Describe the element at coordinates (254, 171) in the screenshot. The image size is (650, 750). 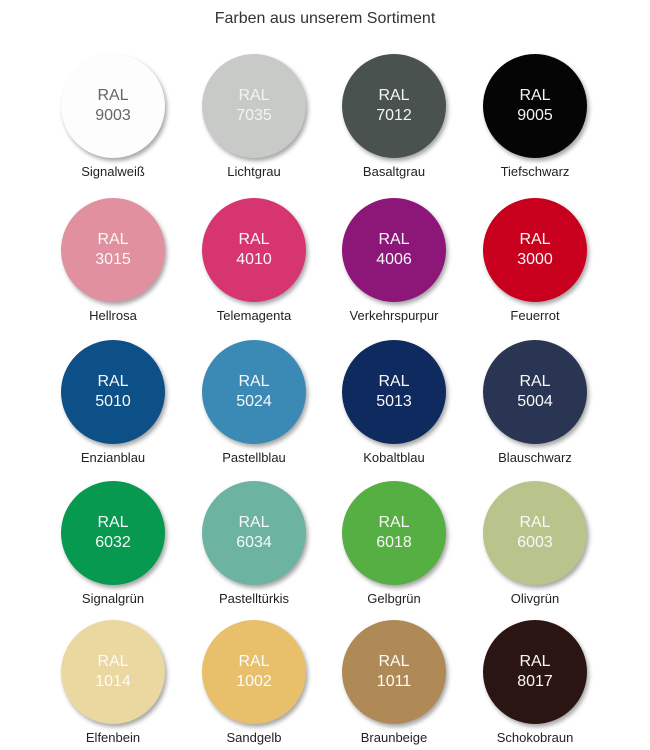
I see `color-name: Lichtgrau` at that location.